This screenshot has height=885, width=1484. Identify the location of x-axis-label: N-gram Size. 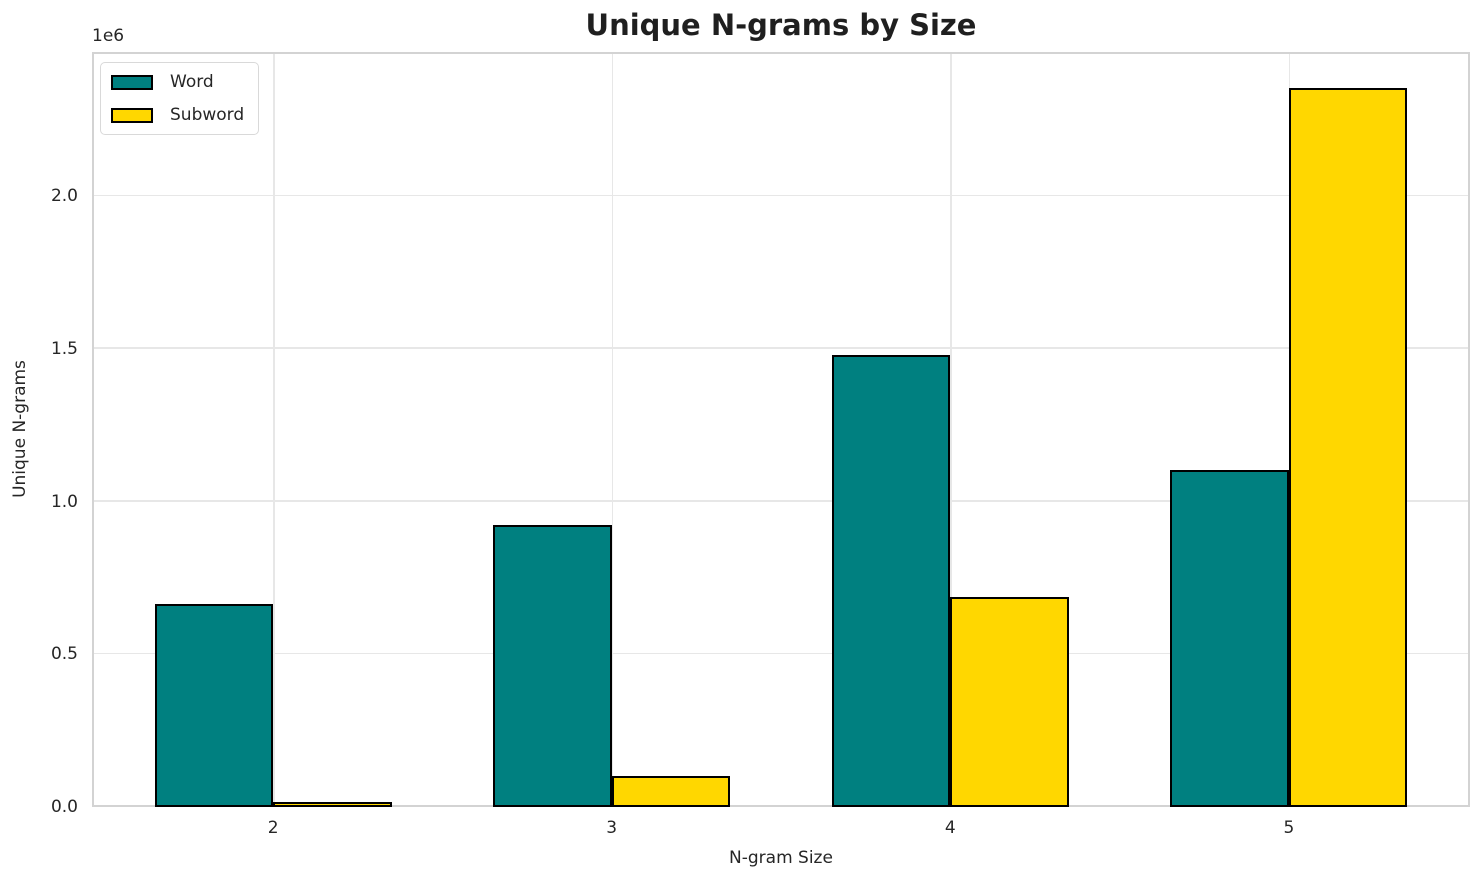
(781, 858).